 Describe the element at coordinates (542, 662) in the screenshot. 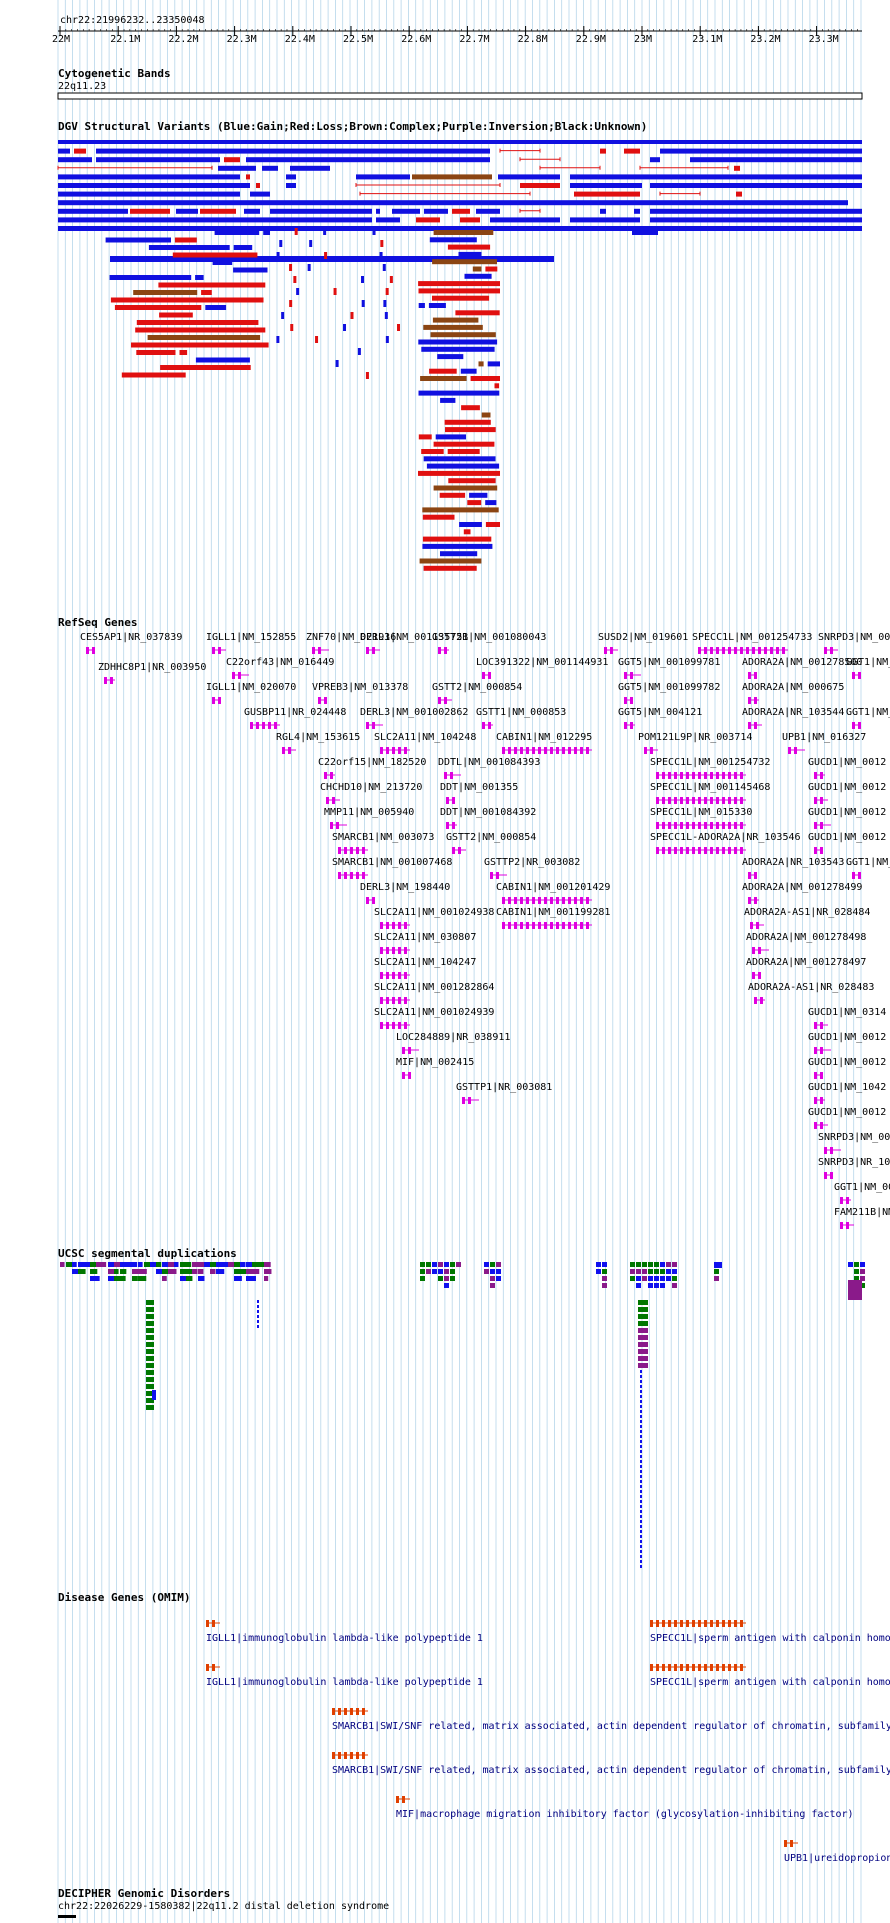

I see `gene-label: LOC391322|NM_001144931` at that location.